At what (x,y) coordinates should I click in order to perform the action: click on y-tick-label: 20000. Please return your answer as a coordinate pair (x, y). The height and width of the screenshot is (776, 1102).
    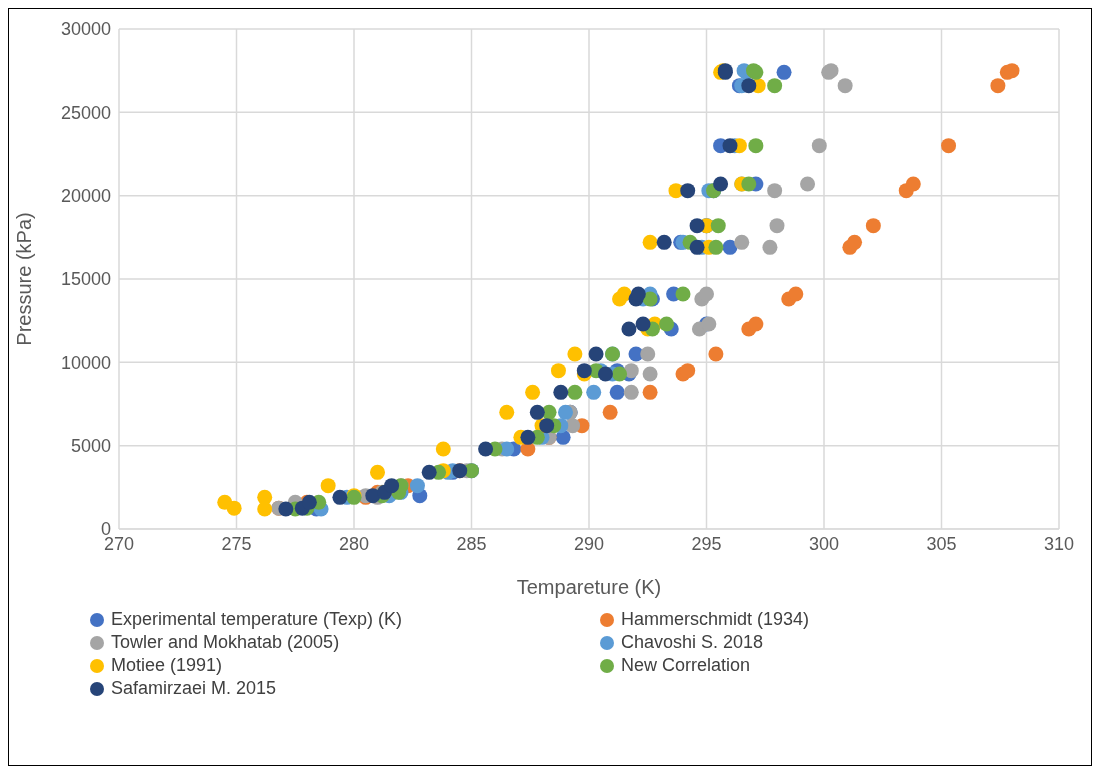
    Looking at the image, I should click on (85, 196).